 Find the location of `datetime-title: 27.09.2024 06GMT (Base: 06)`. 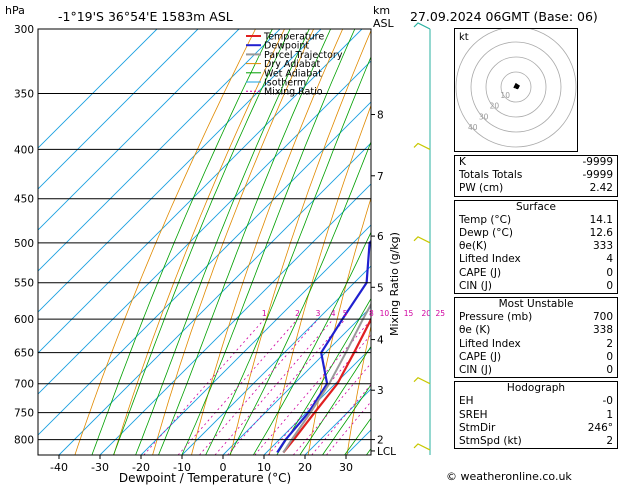

datetime-title: 27.09.2024 06GMT (Base: 06) is located at coordinates (504, 16).